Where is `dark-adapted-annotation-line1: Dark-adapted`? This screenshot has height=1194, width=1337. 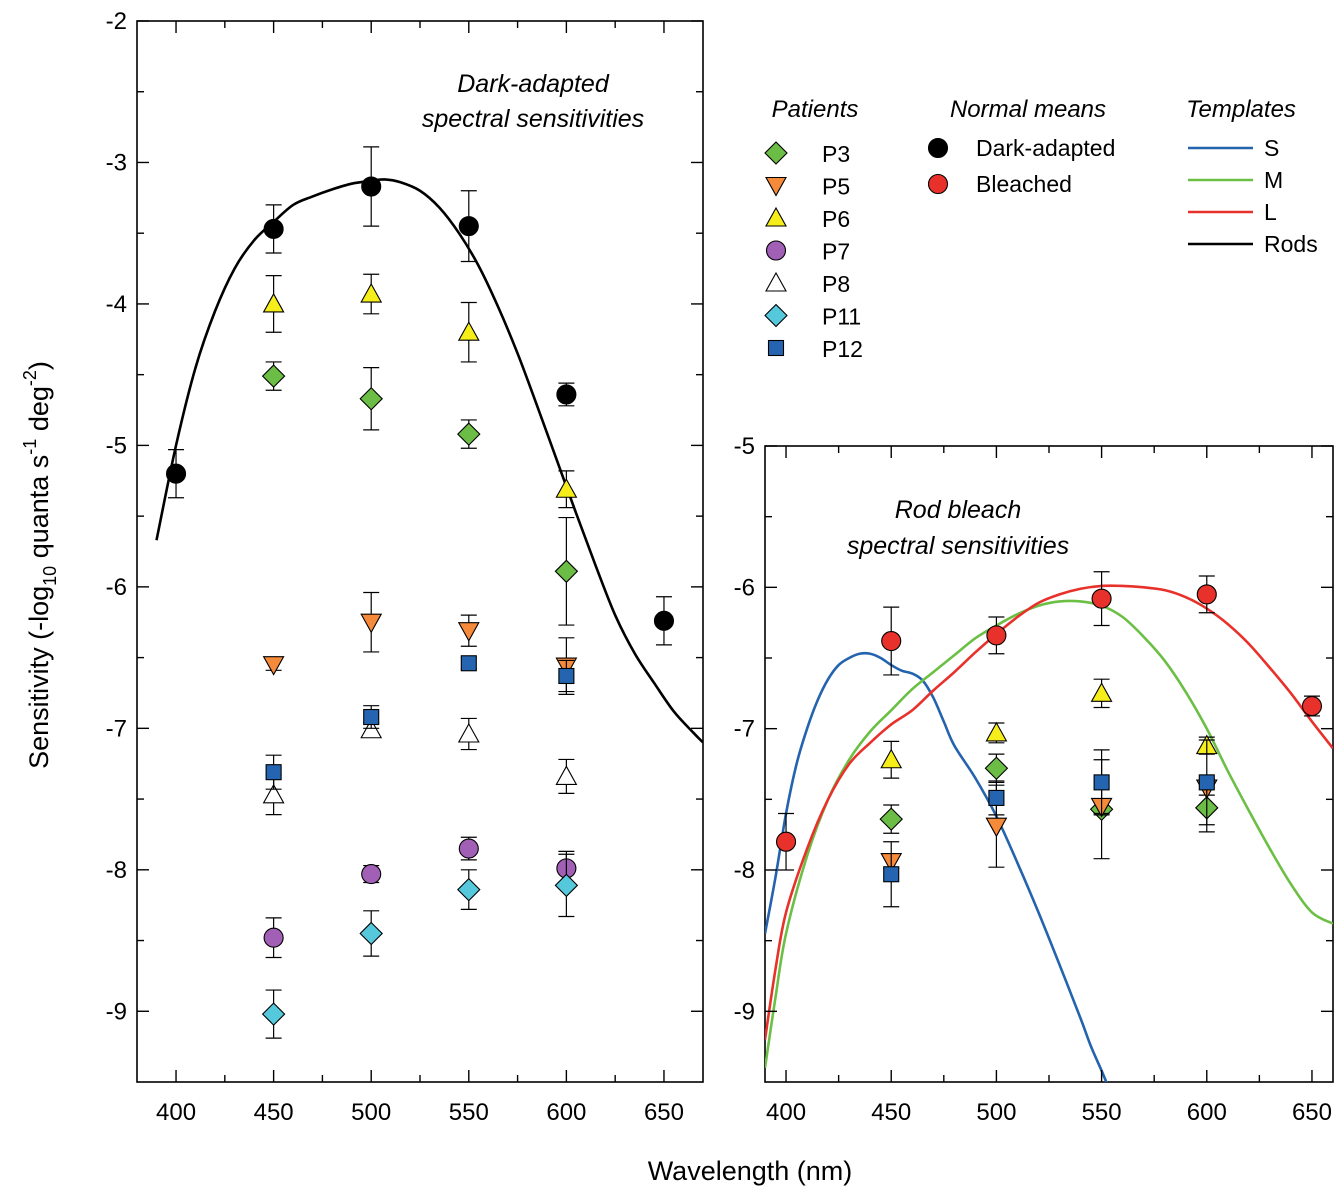
dark-adapted-annotation-line1: Dark-adapted is located at coordinates (533, 84).